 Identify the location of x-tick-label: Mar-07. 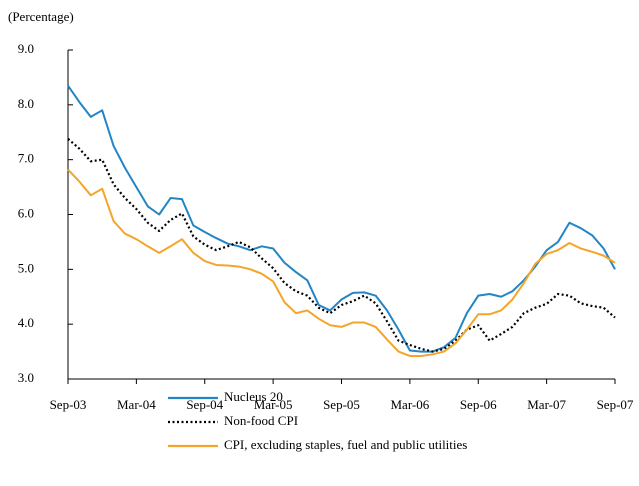
(546, 404).